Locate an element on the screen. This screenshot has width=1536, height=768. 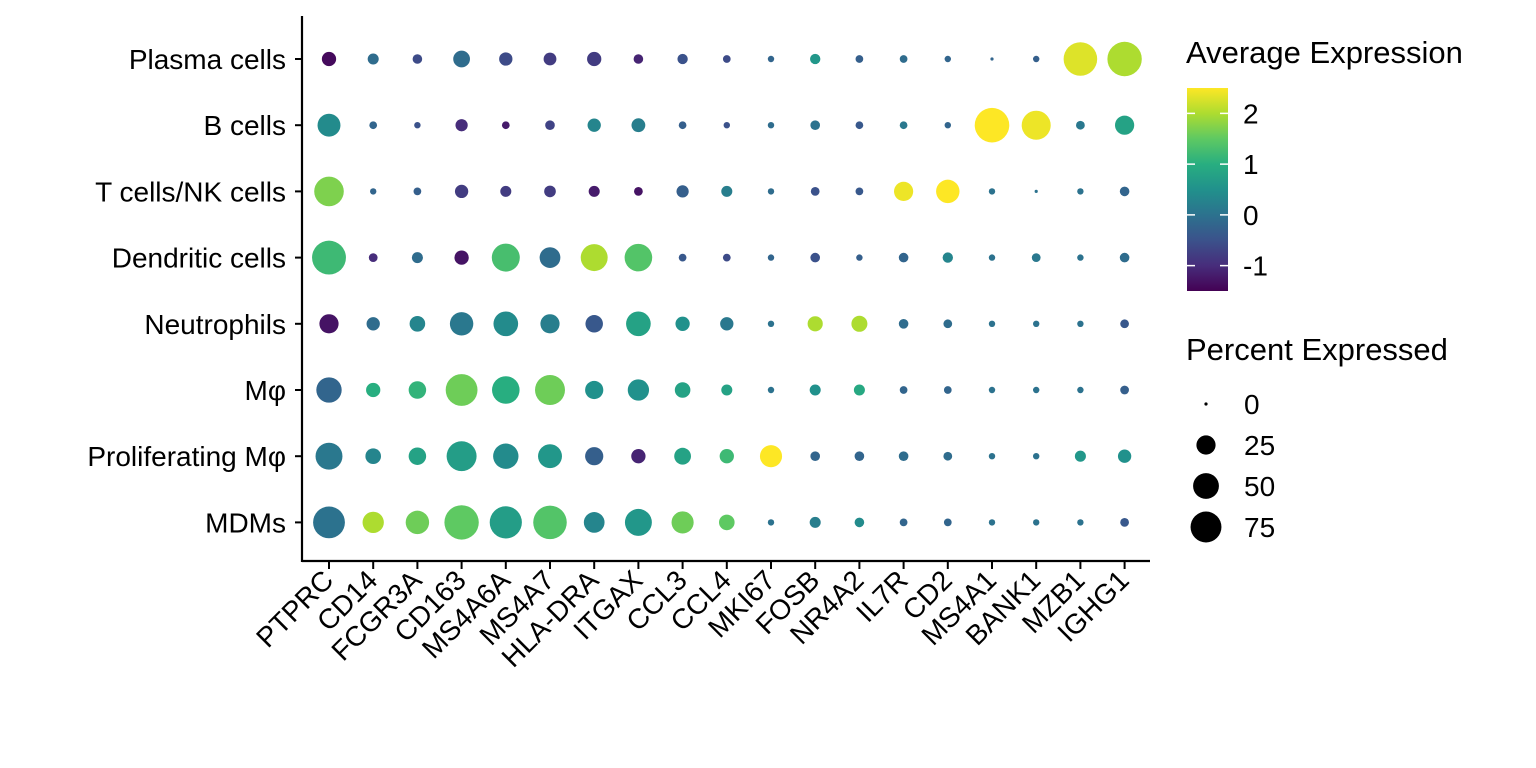
dot-hla-dra-row4 is located at coordinates (594, 324).